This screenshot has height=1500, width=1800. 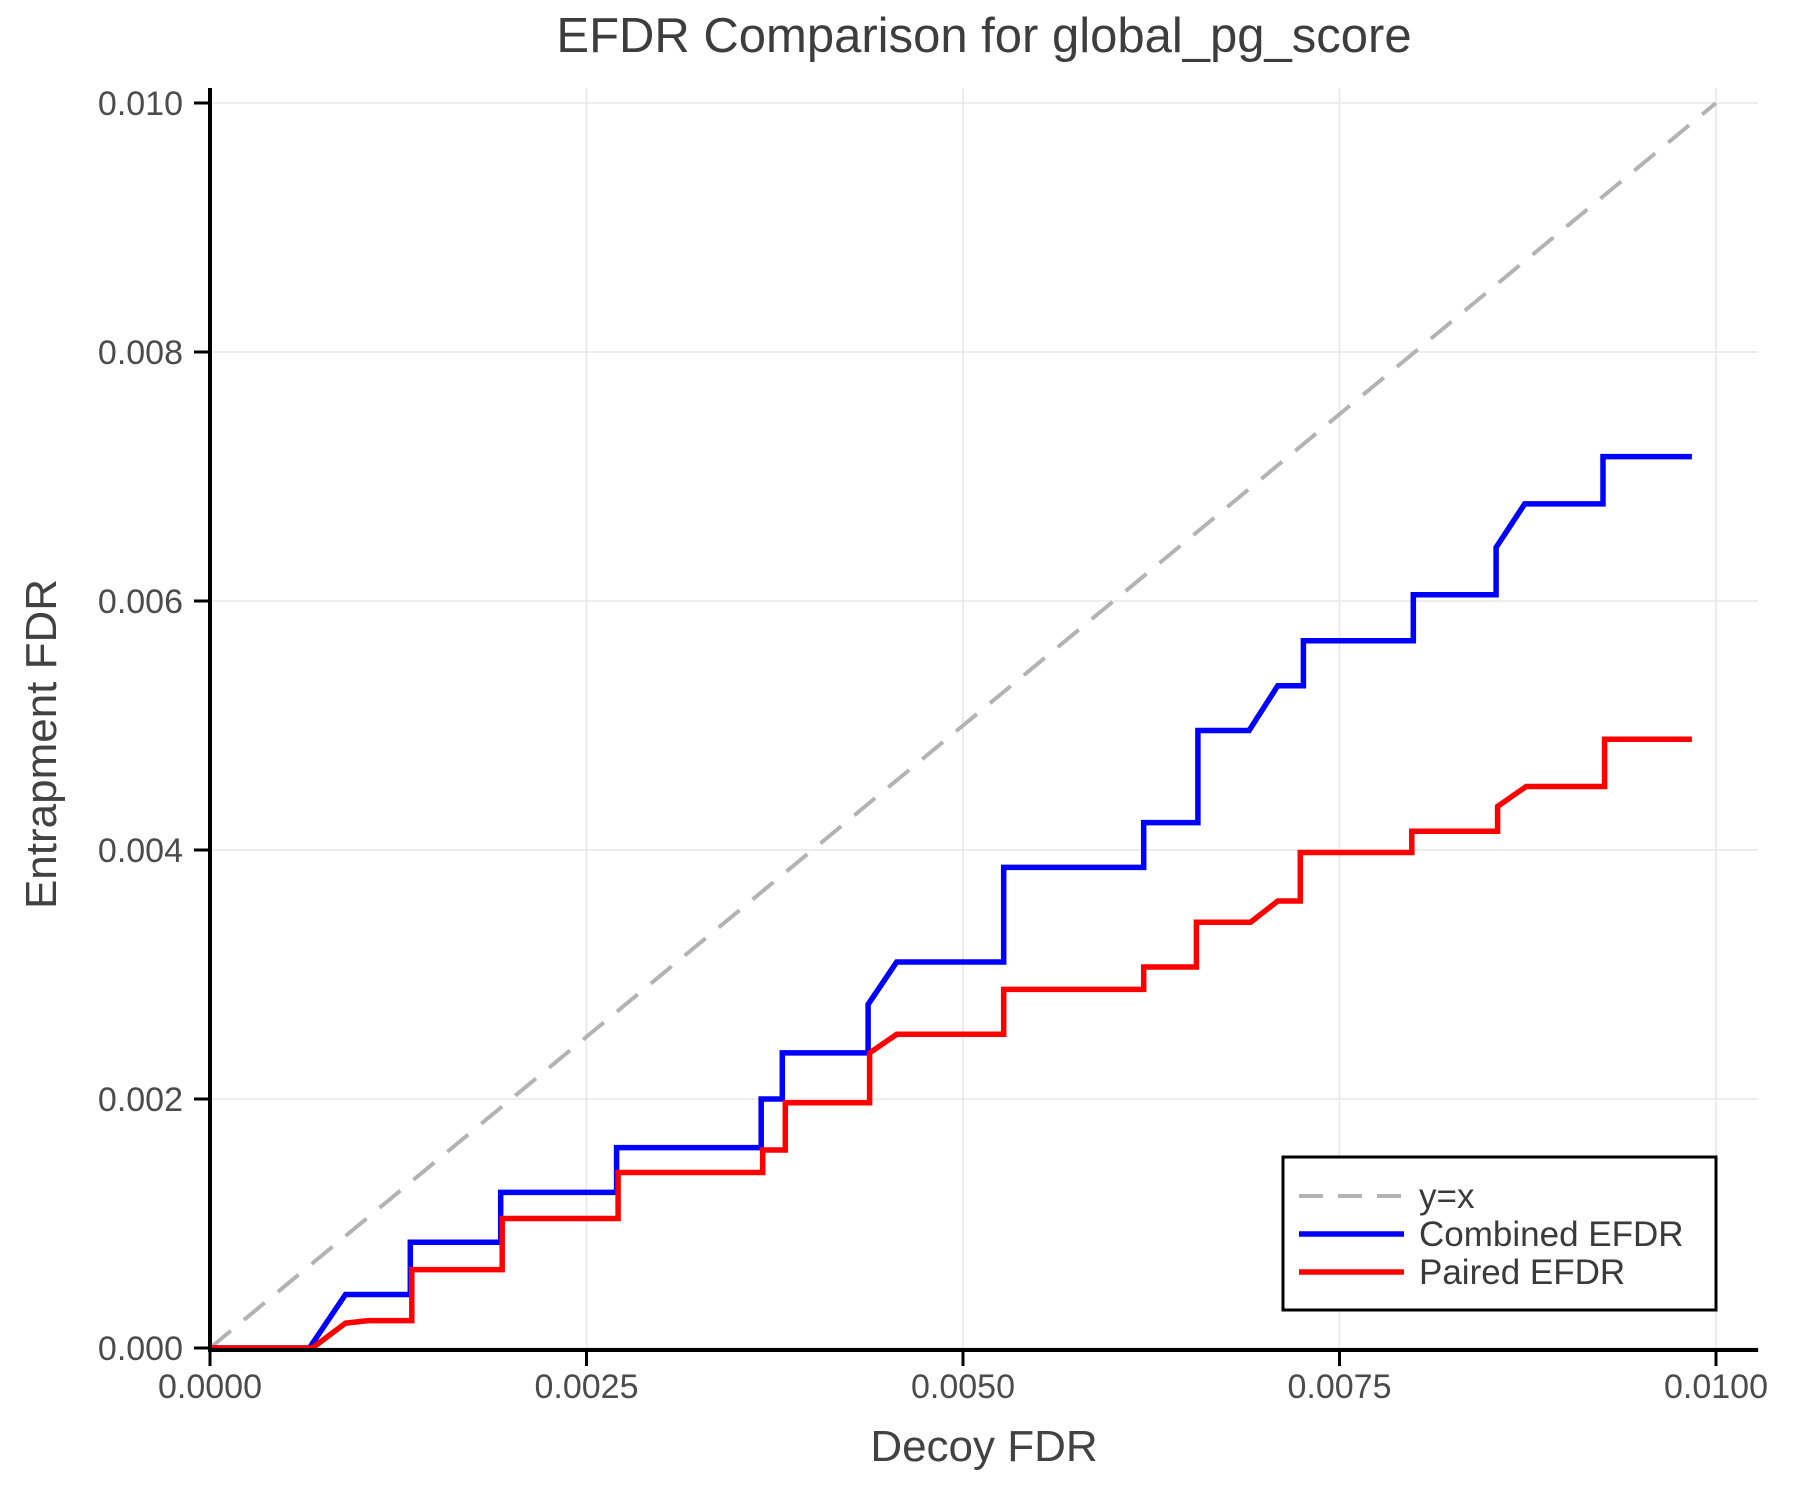 I want to click on x-tick-label-3: 0.0075, so click(x=1340, y=1387).